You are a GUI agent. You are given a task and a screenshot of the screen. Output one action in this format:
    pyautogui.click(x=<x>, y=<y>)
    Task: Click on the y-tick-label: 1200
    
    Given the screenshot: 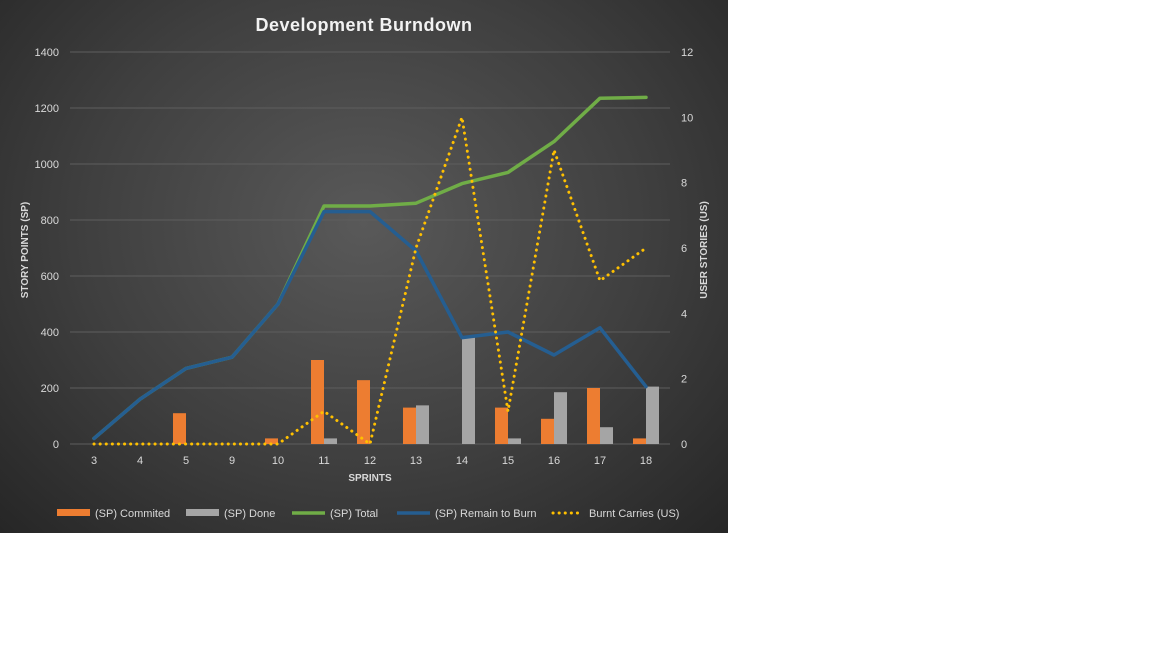 What is the action you would take?
    pyautogui.click(x=47, y=109)
    